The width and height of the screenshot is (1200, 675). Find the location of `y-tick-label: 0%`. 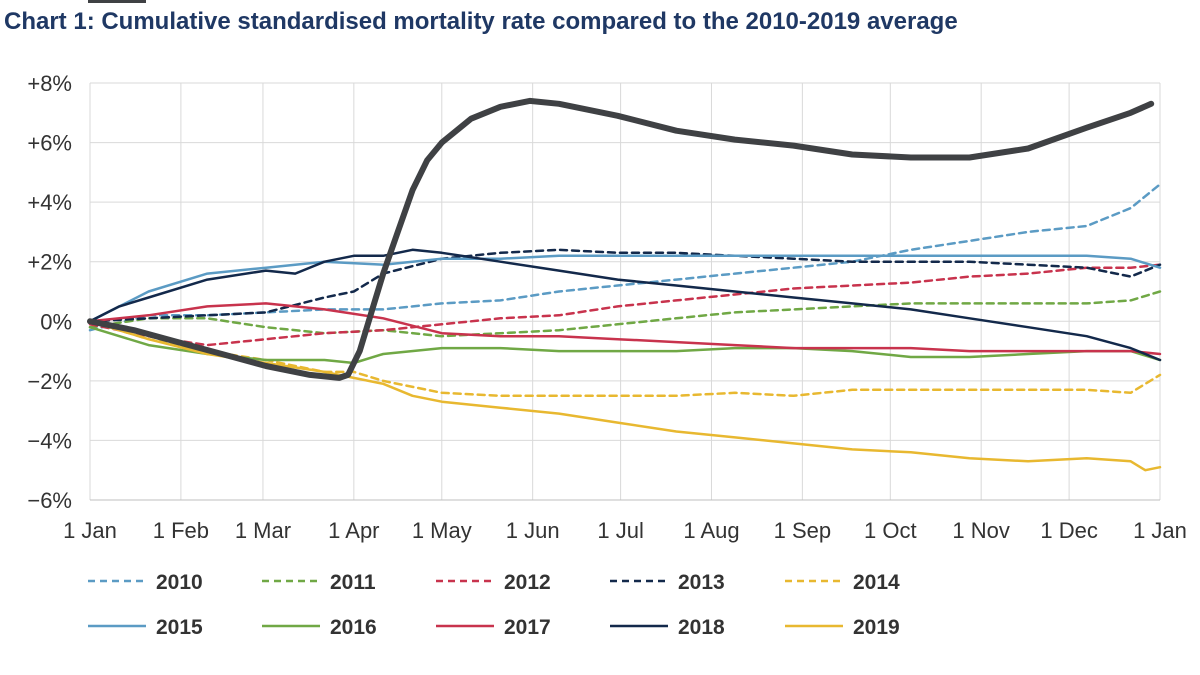

y-tick-label: 0% is located at coordinates (56, 321).